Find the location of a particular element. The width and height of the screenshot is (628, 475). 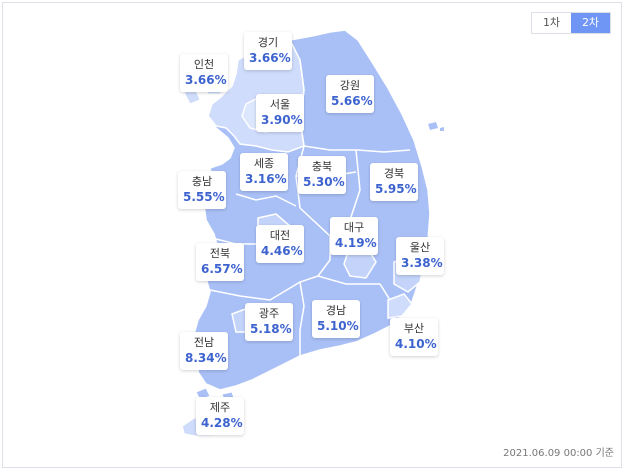

region-label-gyeongbuk: 경북 5.95% is located at coordinates (394, 182).